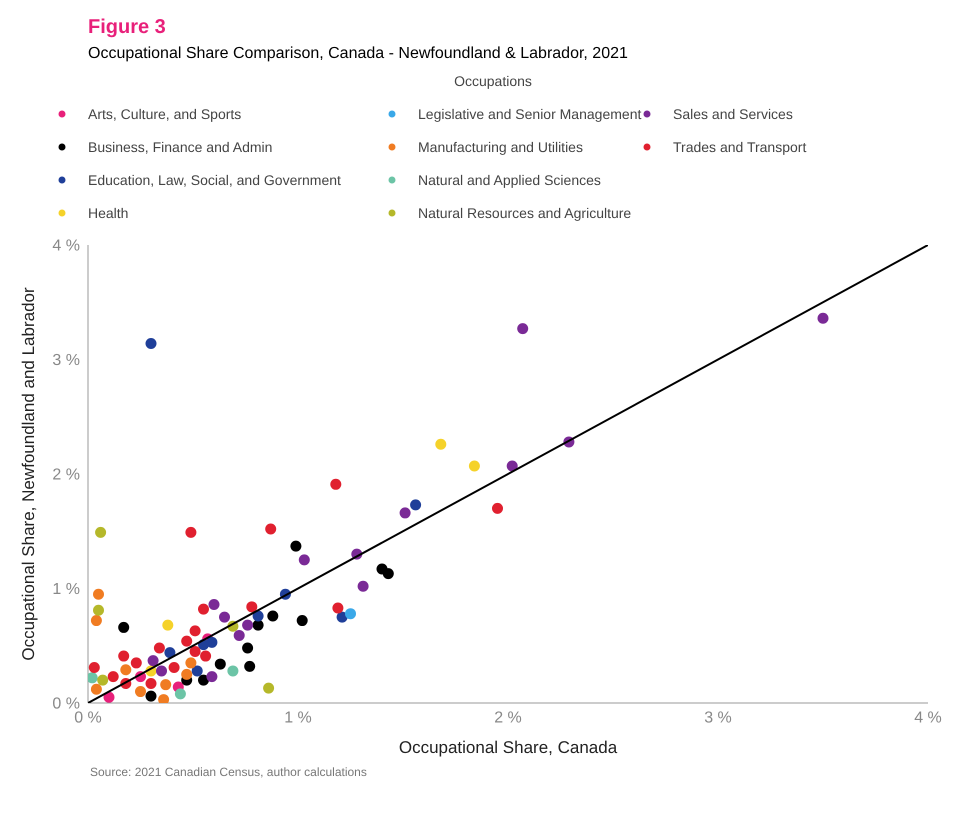 The image size is (959, 818). What do you see at coordinates (733, 114) in the screenshot?
I see `legend-label: Sales and Services` at bounding box center [733, 114].